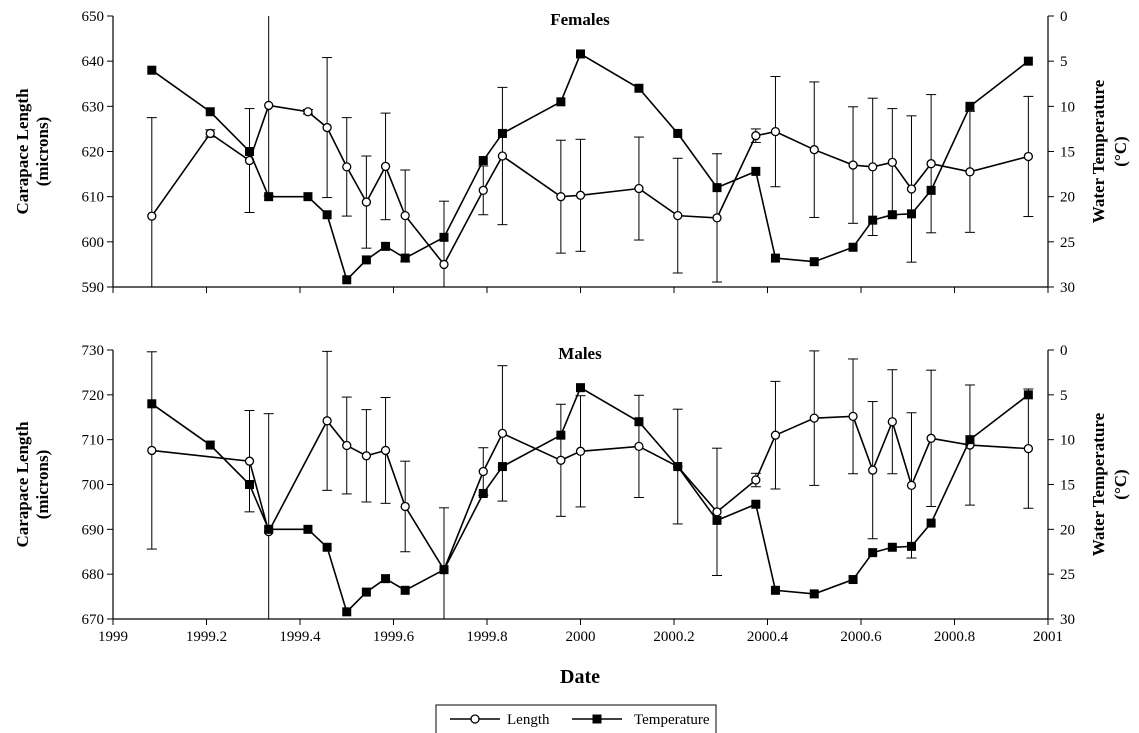  Describe the element at coordinates (93, 288) in the screenshot. I see `y-tick-label: 590` at that location.